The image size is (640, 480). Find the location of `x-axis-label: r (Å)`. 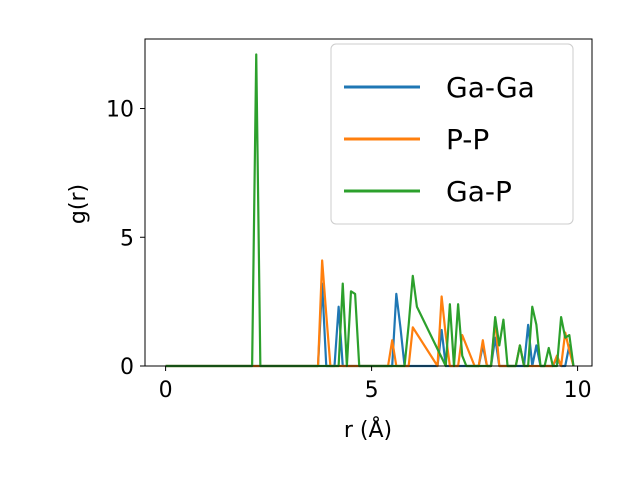

x-axis-label: r (Å) is located at coordinates (368, 429).